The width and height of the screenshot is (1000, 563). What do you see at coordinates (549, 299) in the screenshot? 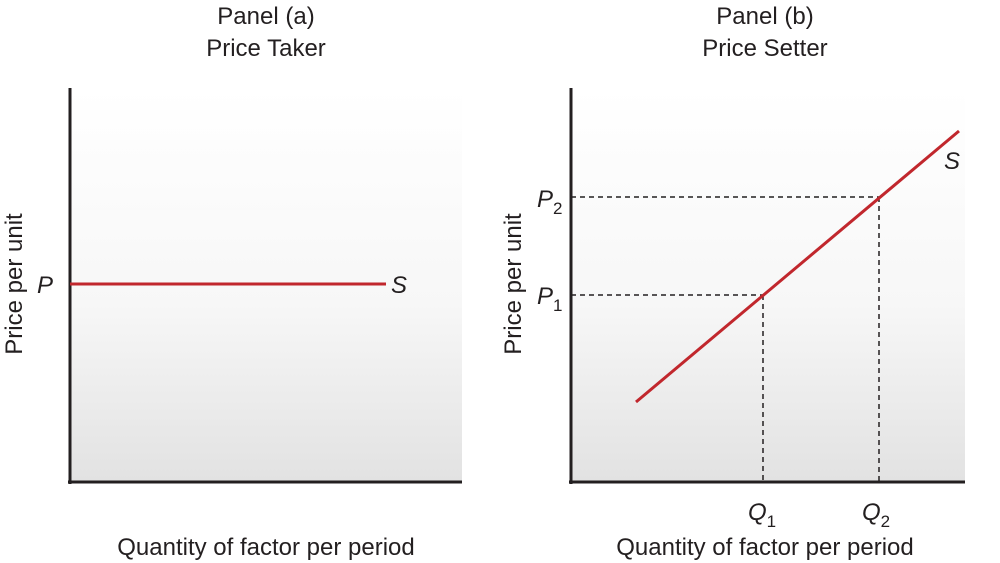
I see `panel-b-p1-label: P1` at bounding box center [549, 299].